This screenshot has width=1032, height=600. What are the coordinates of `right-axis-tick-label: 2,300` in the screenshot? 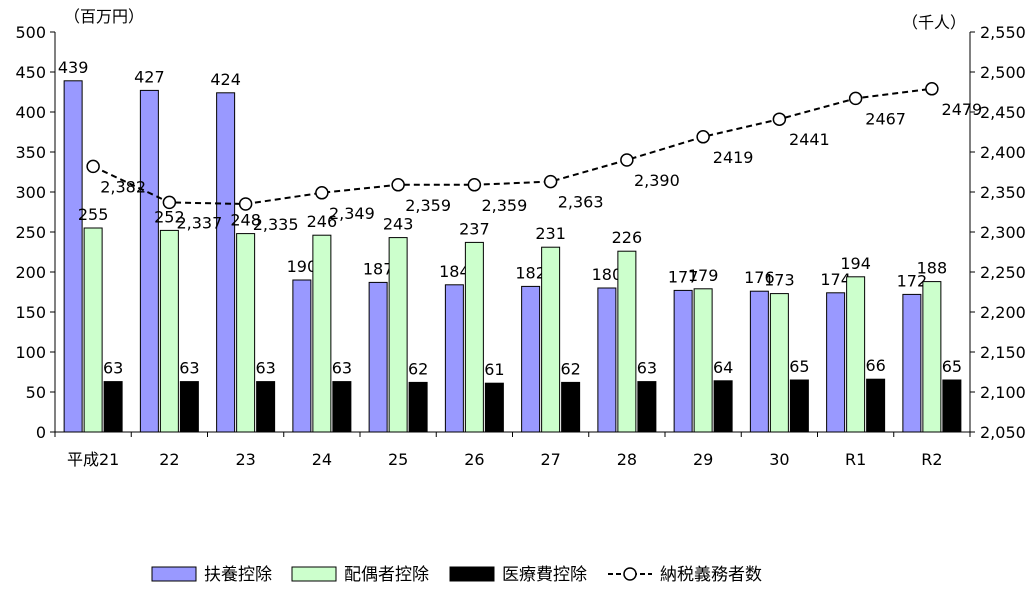 It's located at (1003, 232).